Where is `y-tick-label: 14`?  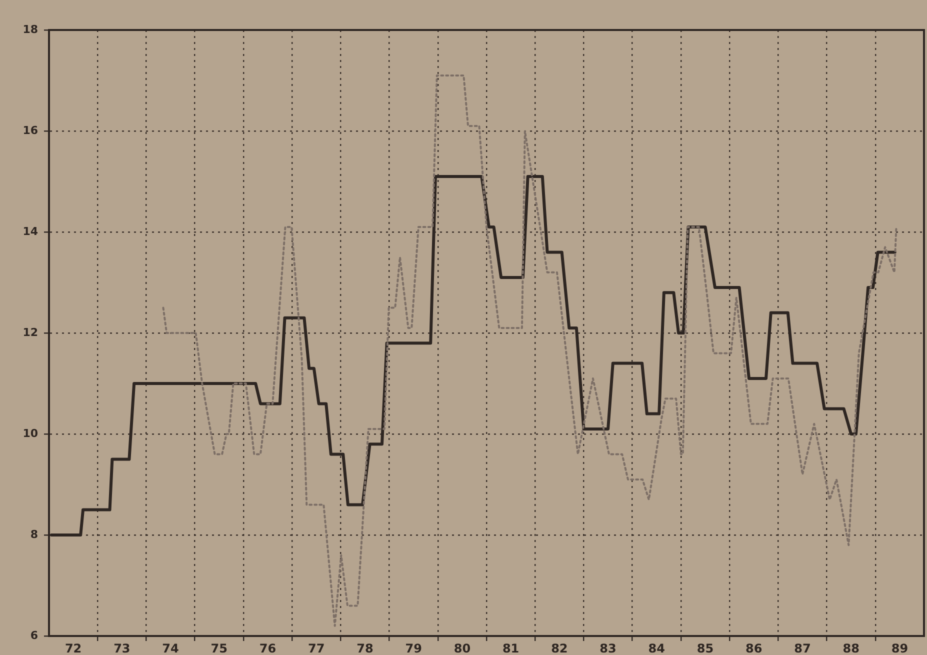
y-tick-label: 14 is located at coordinates (30, 231).